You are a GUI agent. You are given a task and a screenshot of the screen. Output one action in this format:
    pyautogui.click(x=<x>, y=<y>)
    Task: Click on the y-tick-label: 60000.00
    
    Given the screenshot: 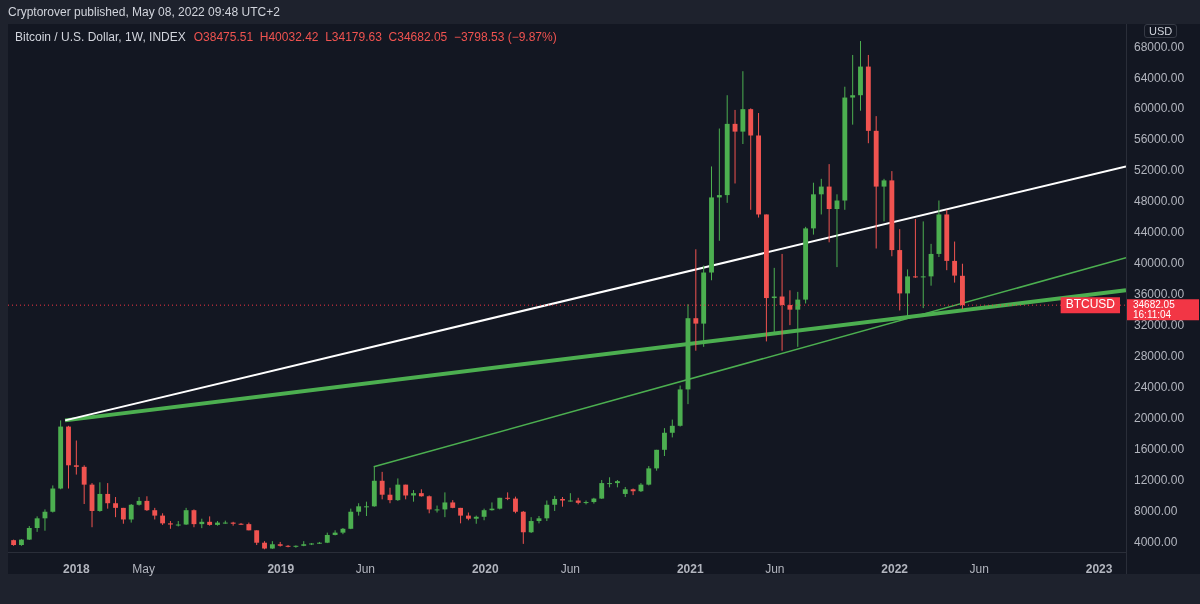 What is the action you would take?
    pyautogui.click(x=1159, y=108)
    